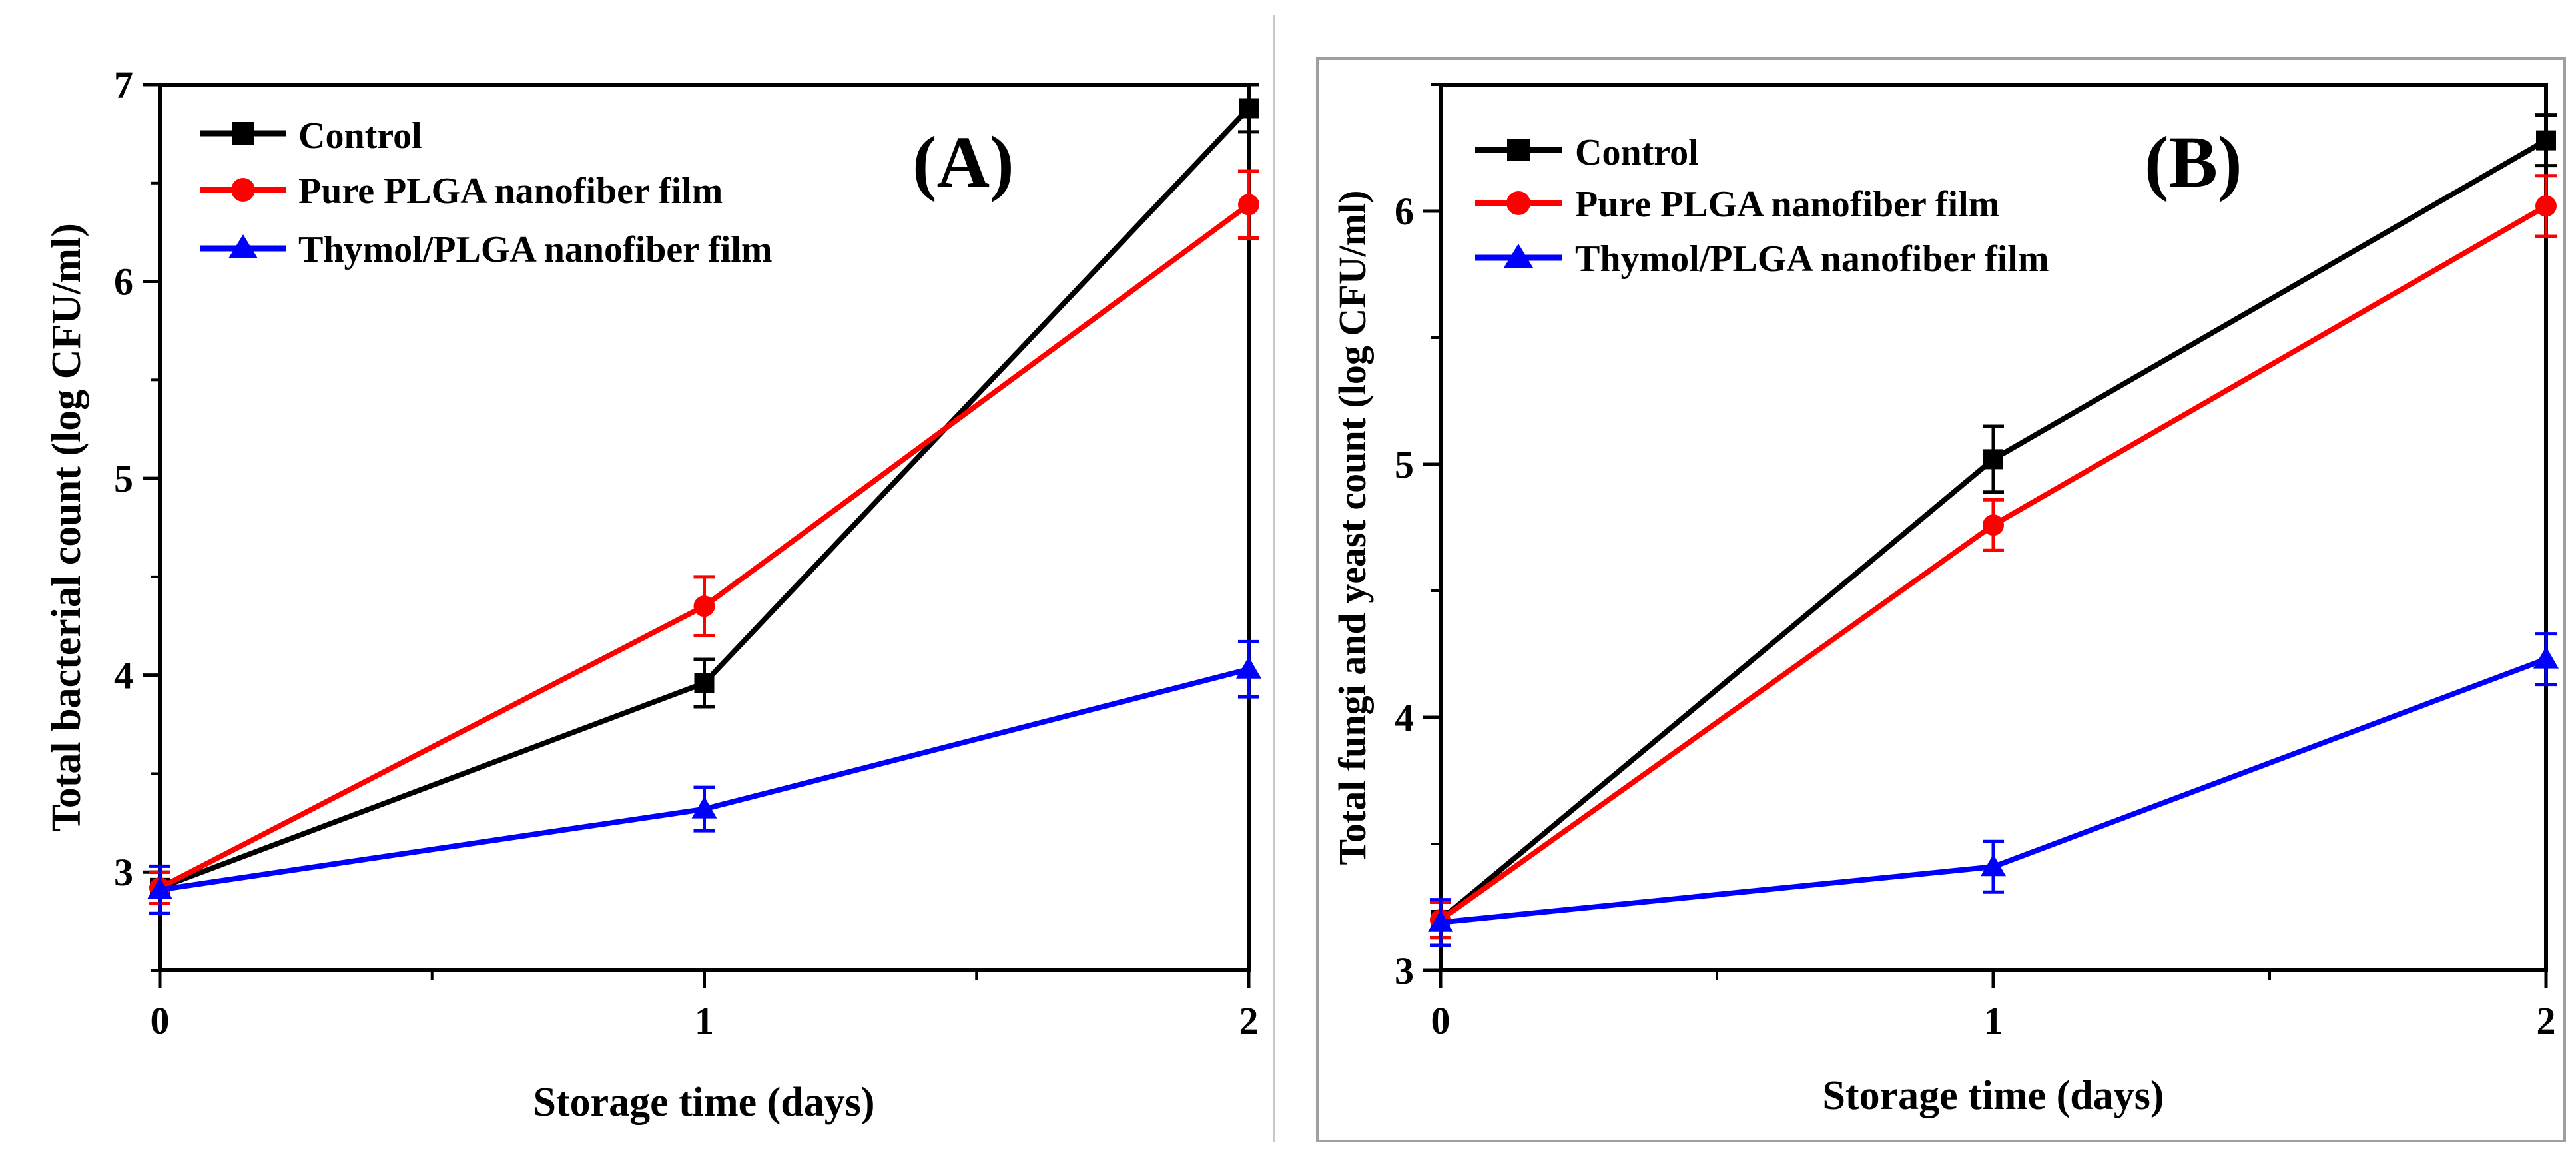 This screenshot has height=1157, width=2576. I want to click on panel-a-legend-entry-pure-plga: Pure PLGA nanofiber film, so click(461, 191).